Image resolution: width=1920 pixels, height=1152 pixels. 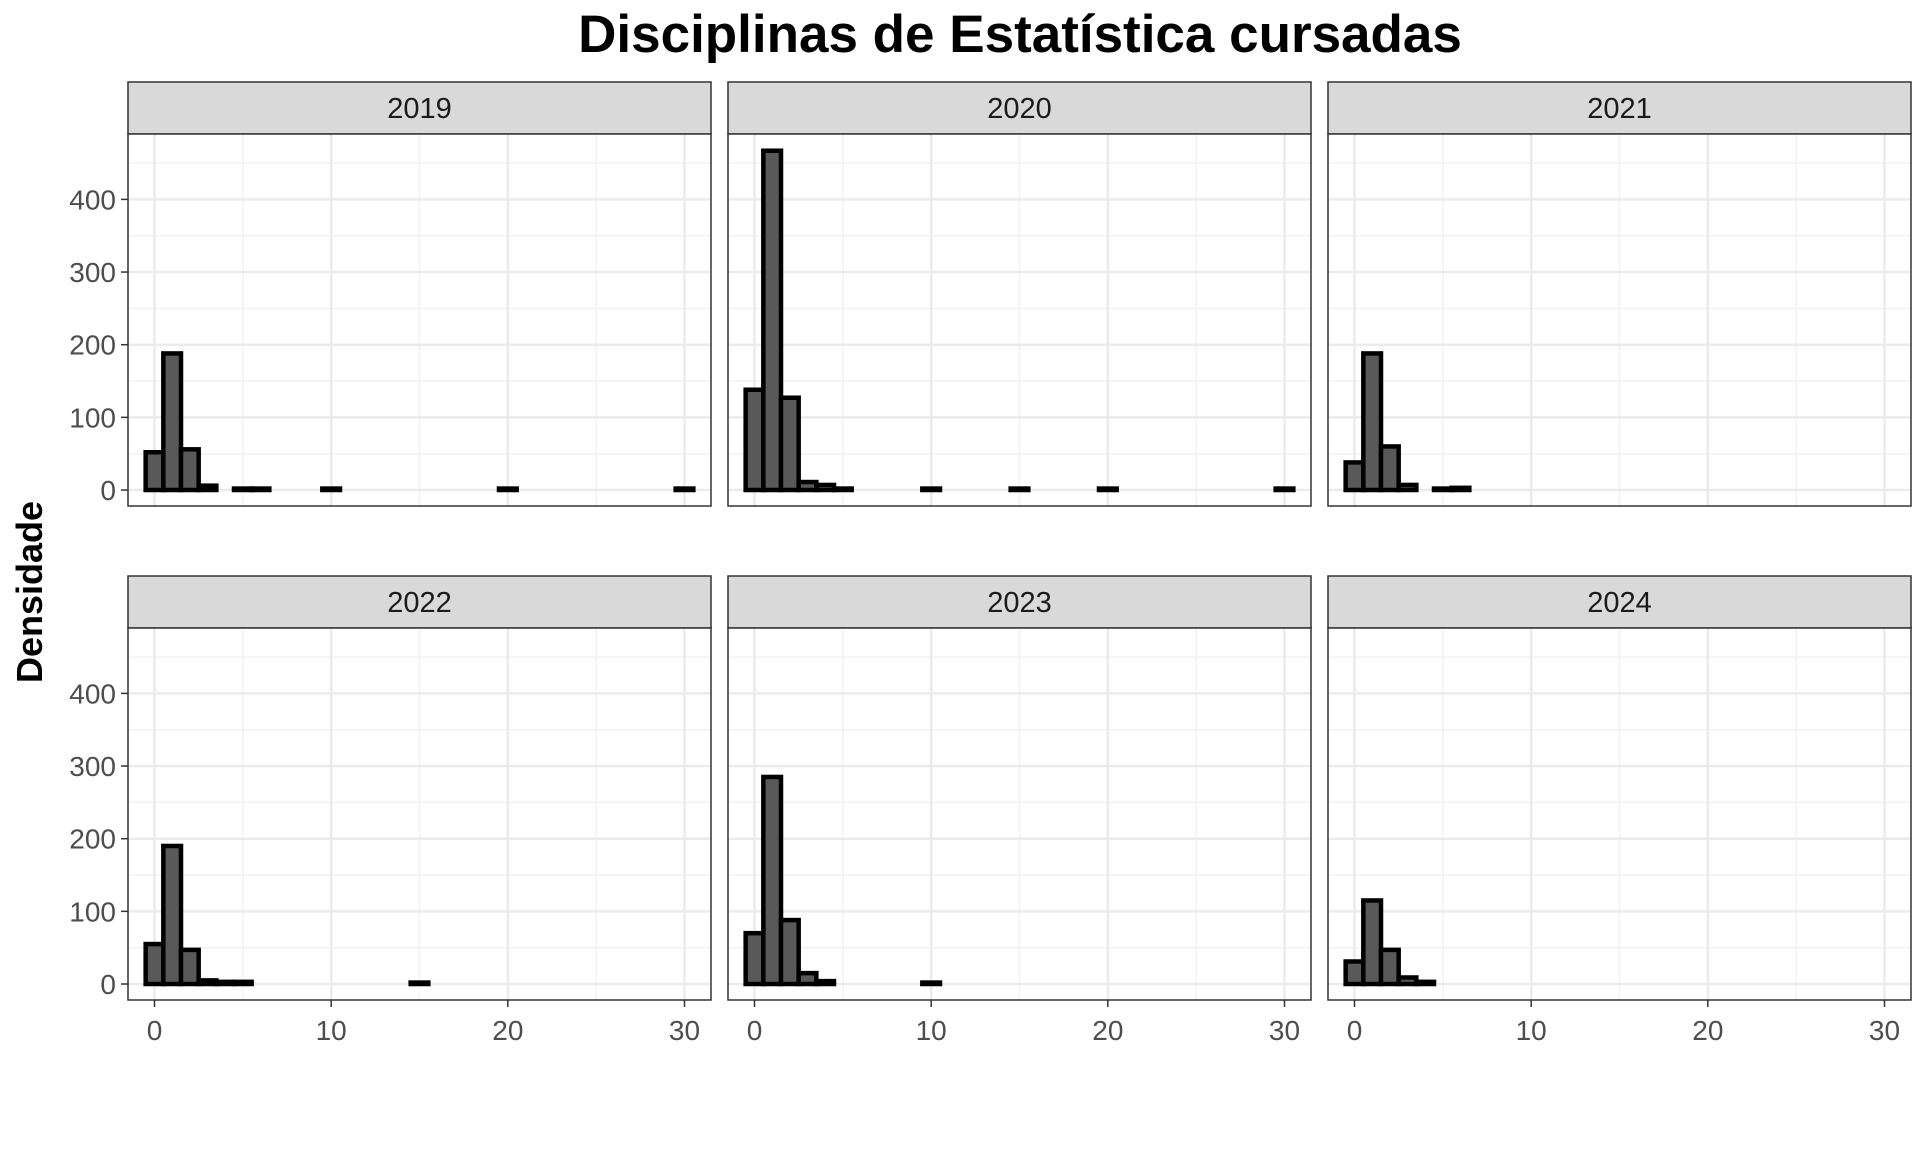 I want to click on facet-strip-label: 2023, so click(x=1019, y=603).